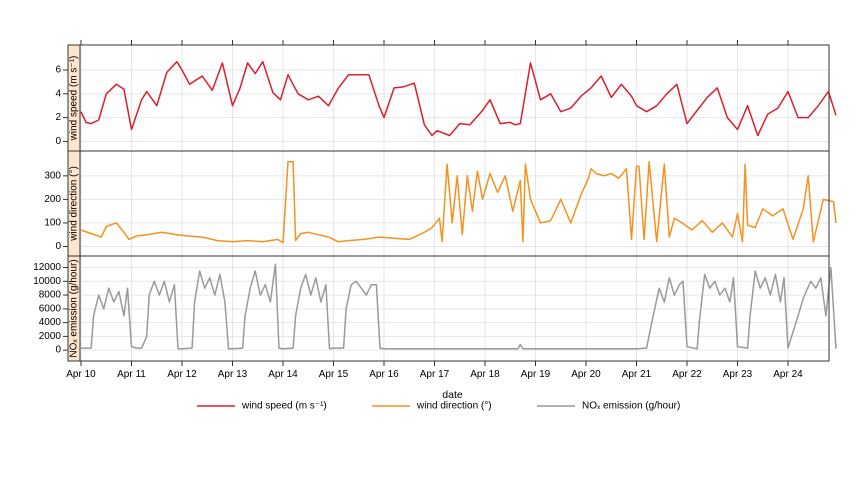 The image size is (860, 478). Describe the element at coordinates (738, 374) in the screenshot. I see `x-tick-label: Apr 23` at that location.